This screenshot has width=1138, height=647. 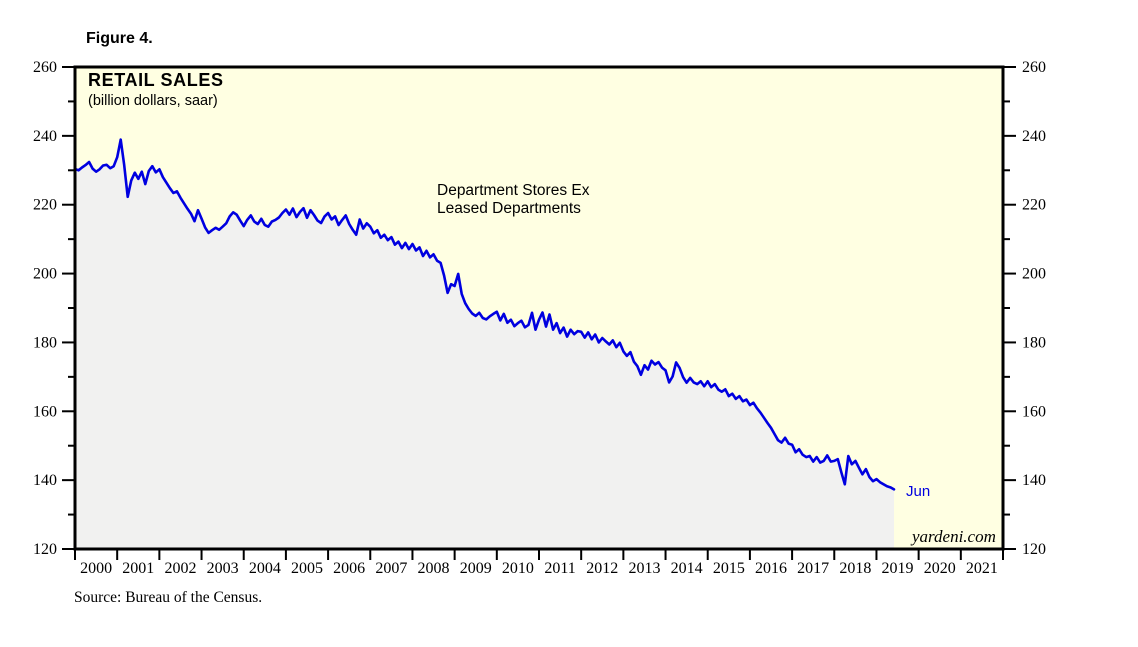 What do you see at coordinates (644, 568) in the screenshot?
I see `x-tick-label: 2013` at bounding box center [644, 568].